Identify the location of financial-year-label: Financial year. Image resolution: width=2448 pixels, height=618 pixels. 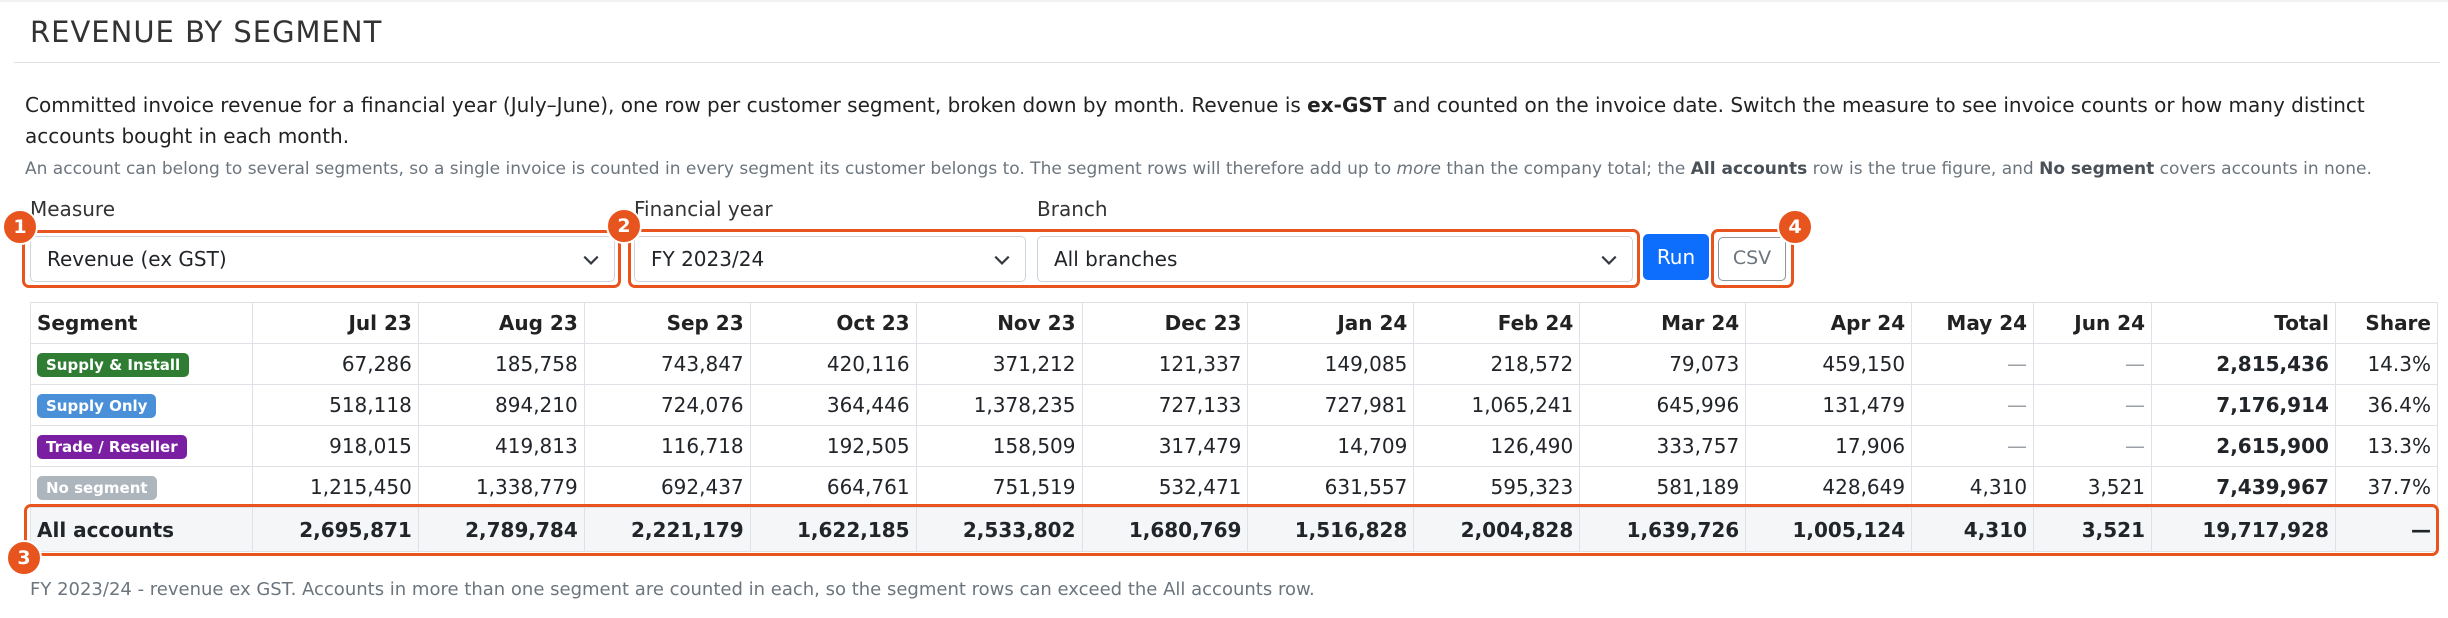
(703, 209).